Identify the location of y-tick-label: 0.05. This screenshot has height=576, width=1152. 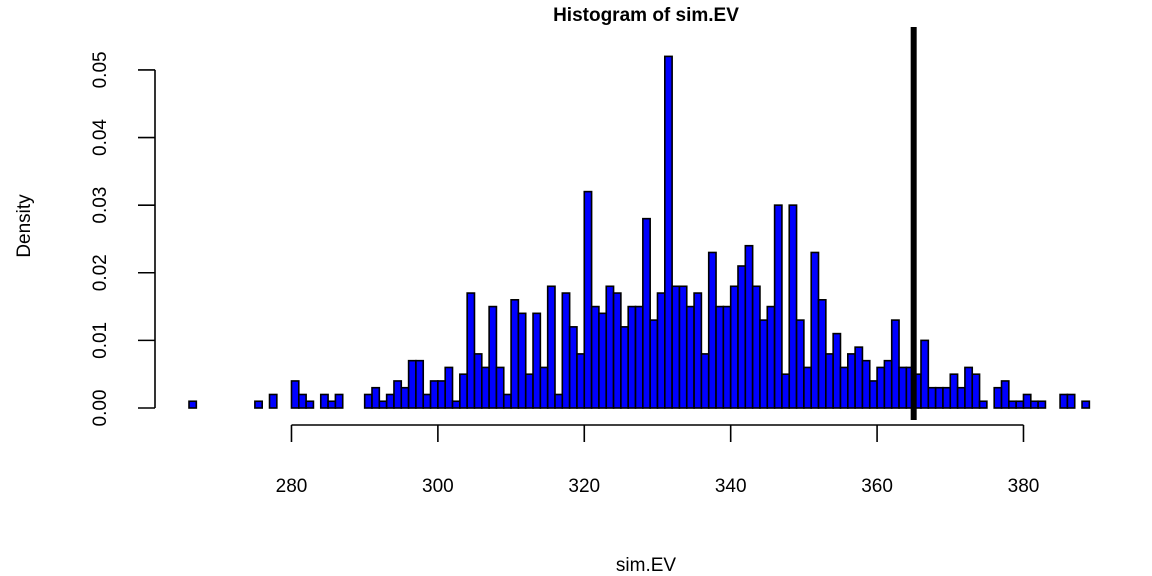
(100, 69).